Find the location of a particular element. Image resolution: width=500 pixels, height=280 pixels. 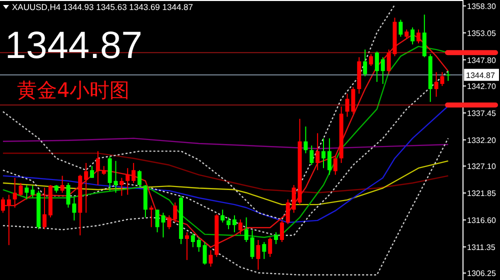

y-tick-label: 1337.45 is located at coordinates (481, 113).